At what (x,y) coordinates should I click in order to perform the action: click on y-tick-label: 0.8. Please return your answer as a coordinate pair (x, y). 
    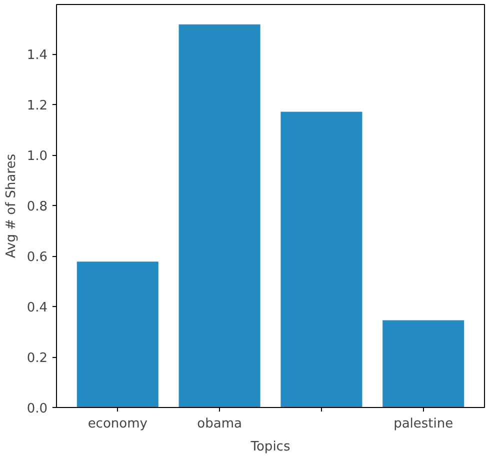
    Looking at the image, I should click on (37, 207).